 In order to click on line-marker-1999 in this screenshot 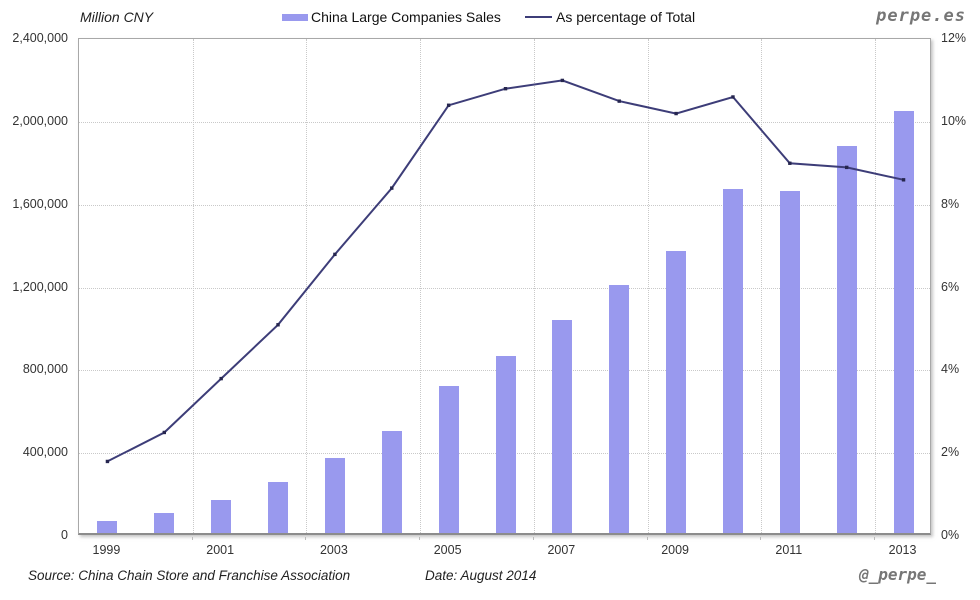, I will do `click(107, 461)`.